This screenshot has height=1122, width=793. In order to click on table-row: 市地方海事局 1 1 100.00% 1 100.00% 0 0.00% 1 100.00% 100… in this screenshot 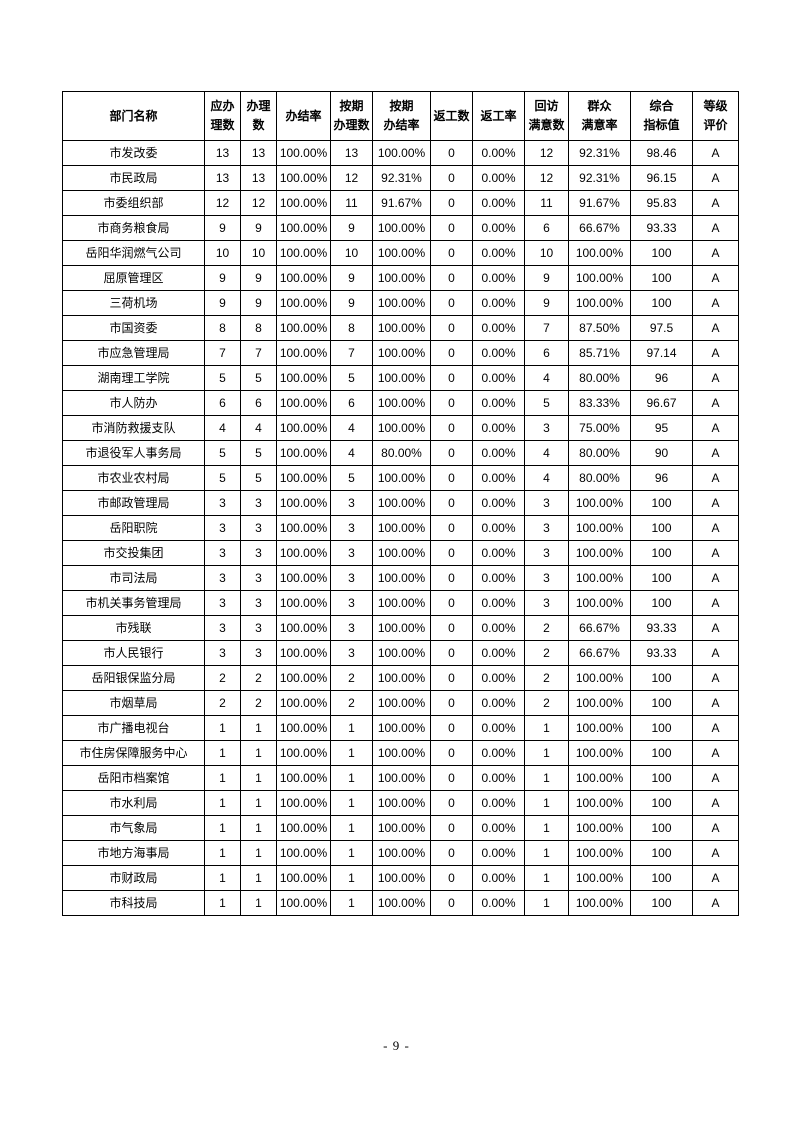, I will do `click(400, 853)`.